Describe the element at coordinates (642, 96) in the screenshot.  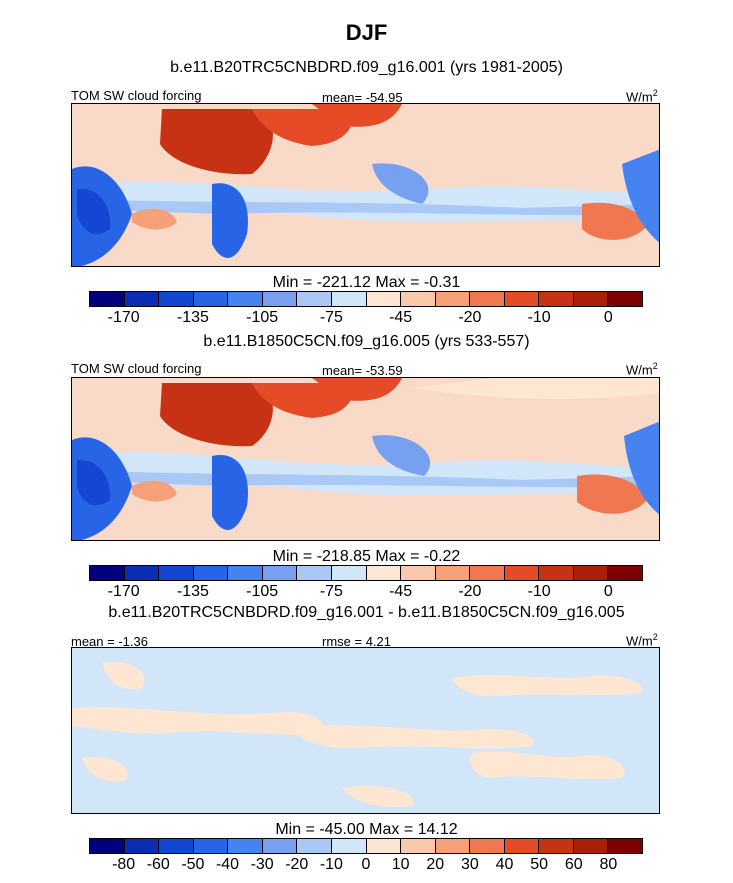
I see `panel-1-units: W/m2` at that location.